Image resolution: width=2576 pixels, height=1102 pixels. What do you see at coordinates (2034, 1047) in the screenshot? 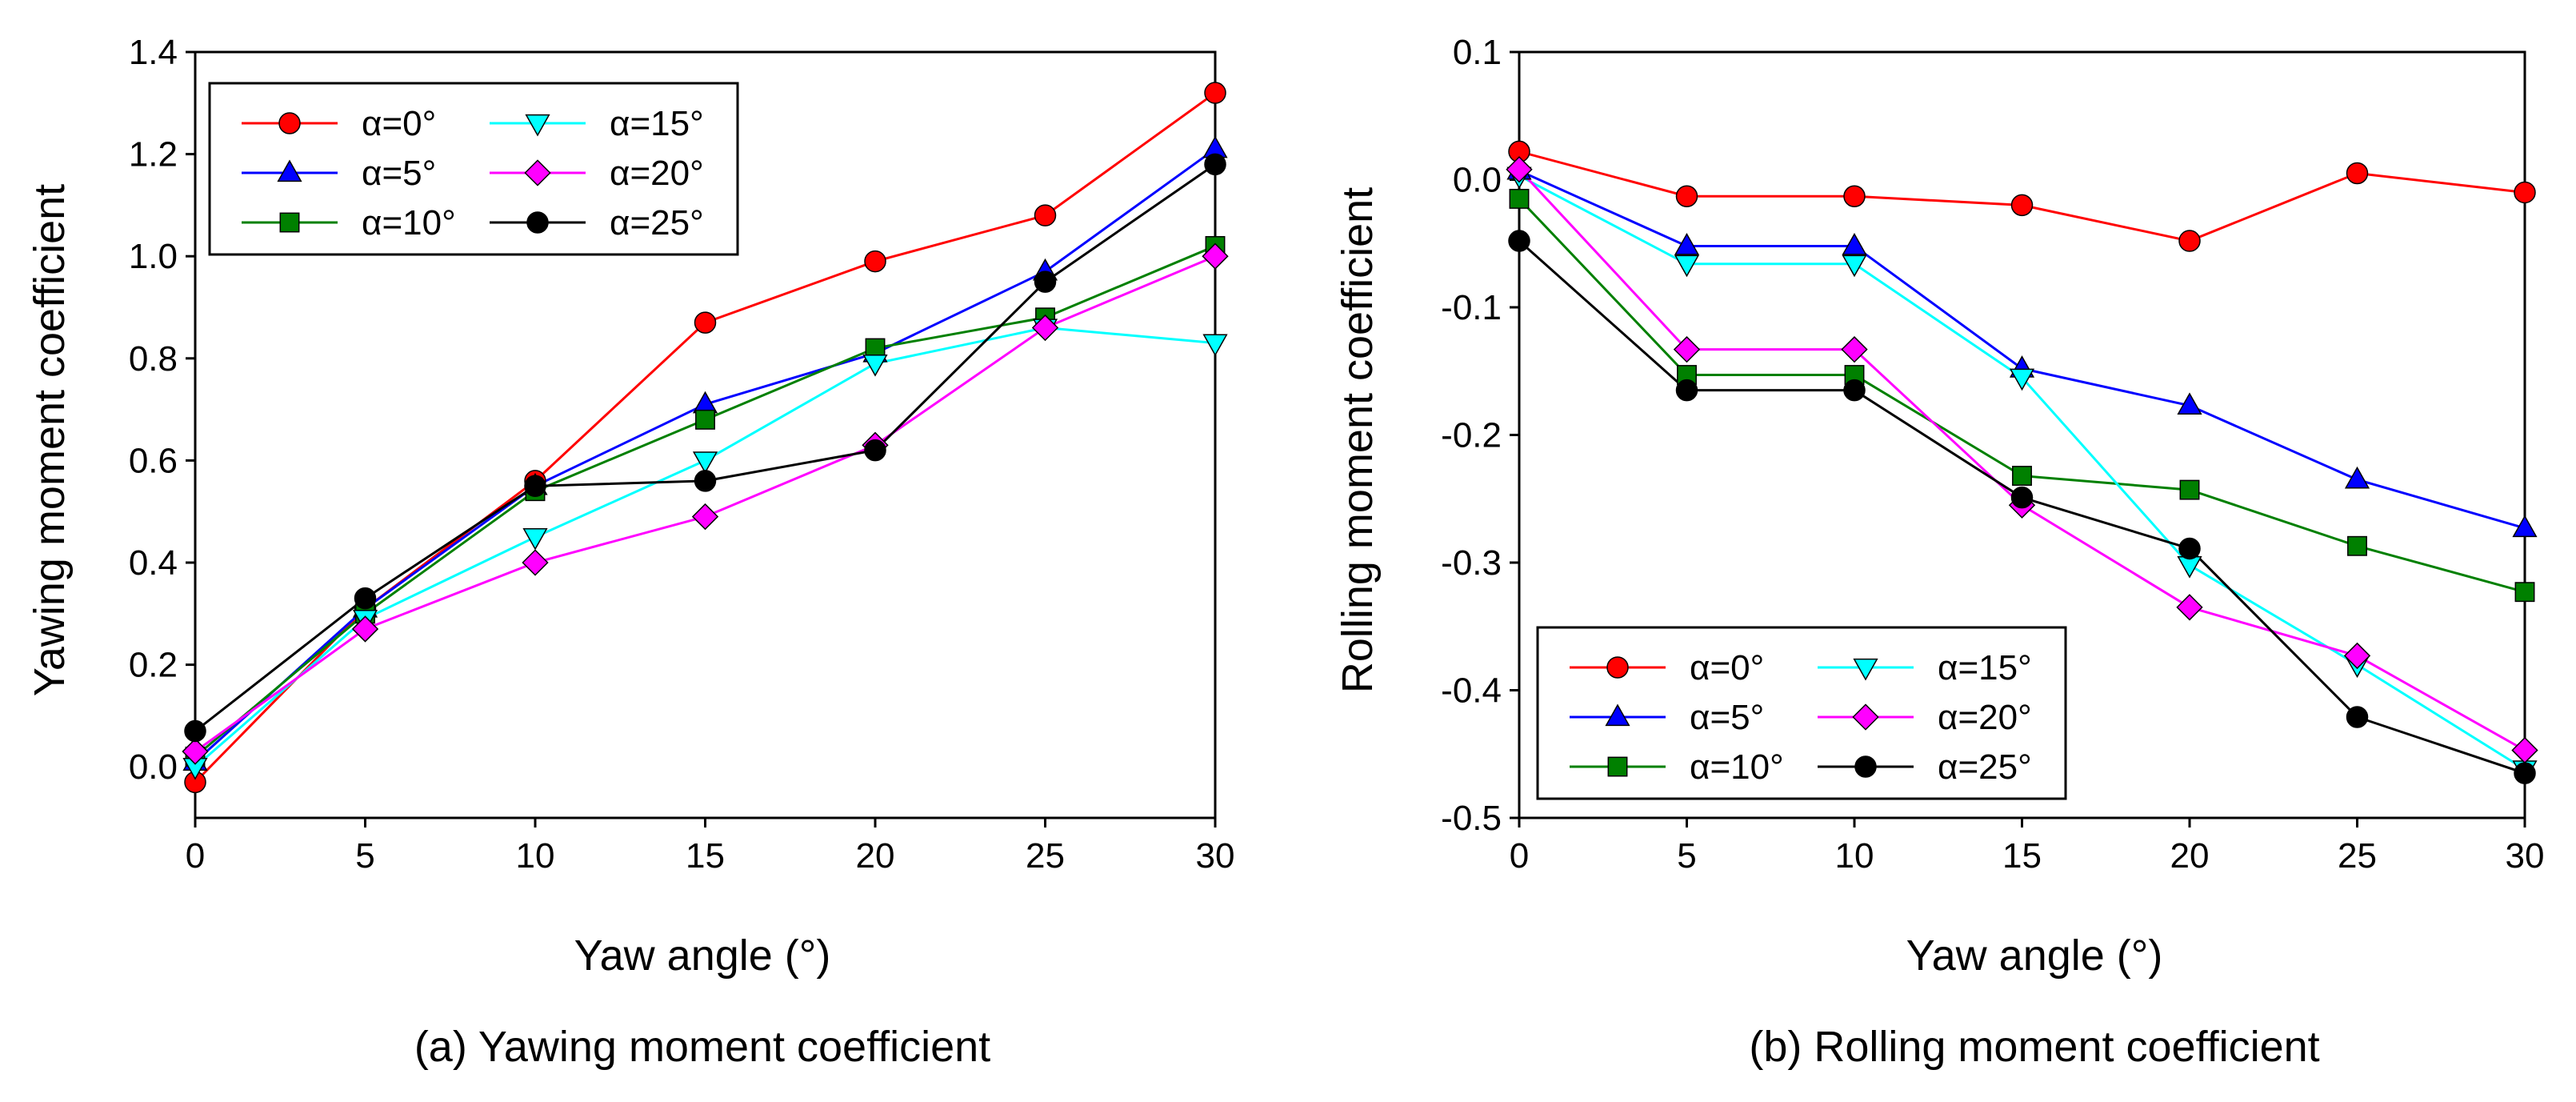
I see `caption-rolling: (b) Rolling moment coefficient` at bounding box center [2034, 1047].